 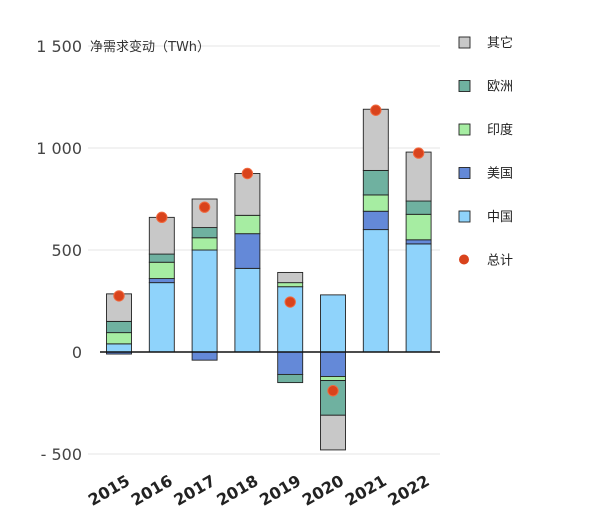 What do you see at coordinates (152, 490) in the screenshot?
I see `x-tick-label: 2016` at bounding box center [152, 490].